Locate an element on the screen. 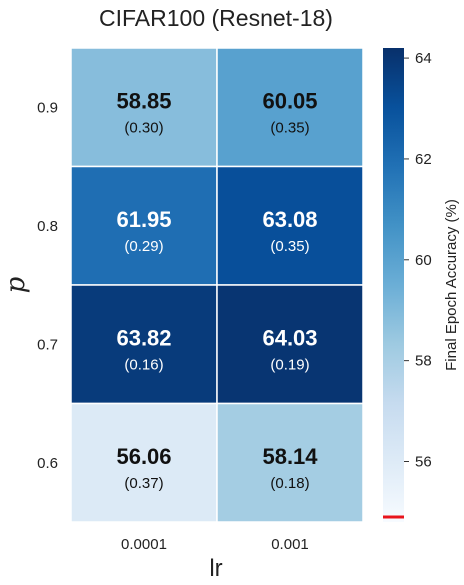  colorbar: 56 58 60 62 64 is located at coordinates (407, 285).